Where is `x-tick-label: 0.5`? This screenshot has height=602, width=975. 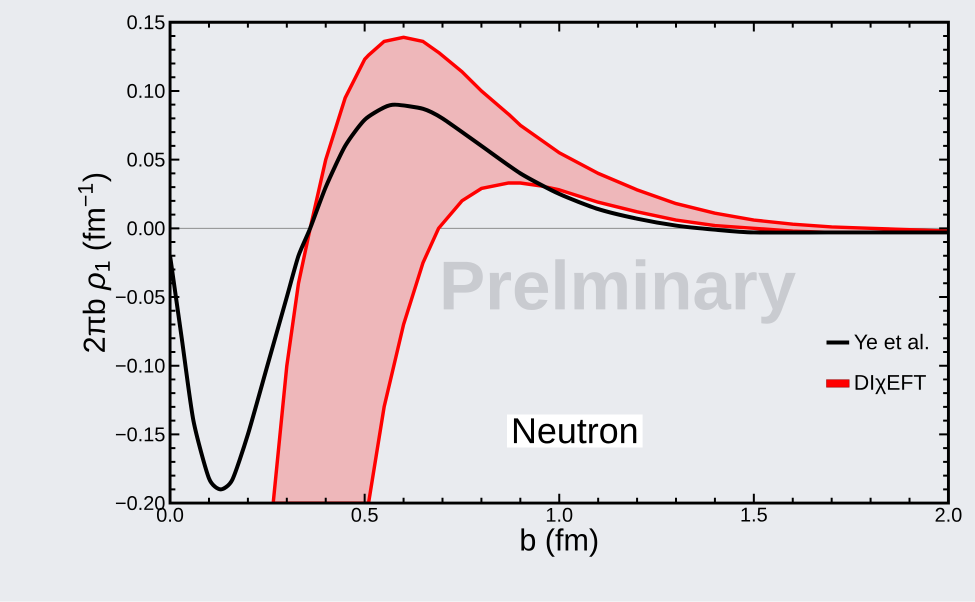
x-tick-label: 0.5 is located at coordinates (365, 515).